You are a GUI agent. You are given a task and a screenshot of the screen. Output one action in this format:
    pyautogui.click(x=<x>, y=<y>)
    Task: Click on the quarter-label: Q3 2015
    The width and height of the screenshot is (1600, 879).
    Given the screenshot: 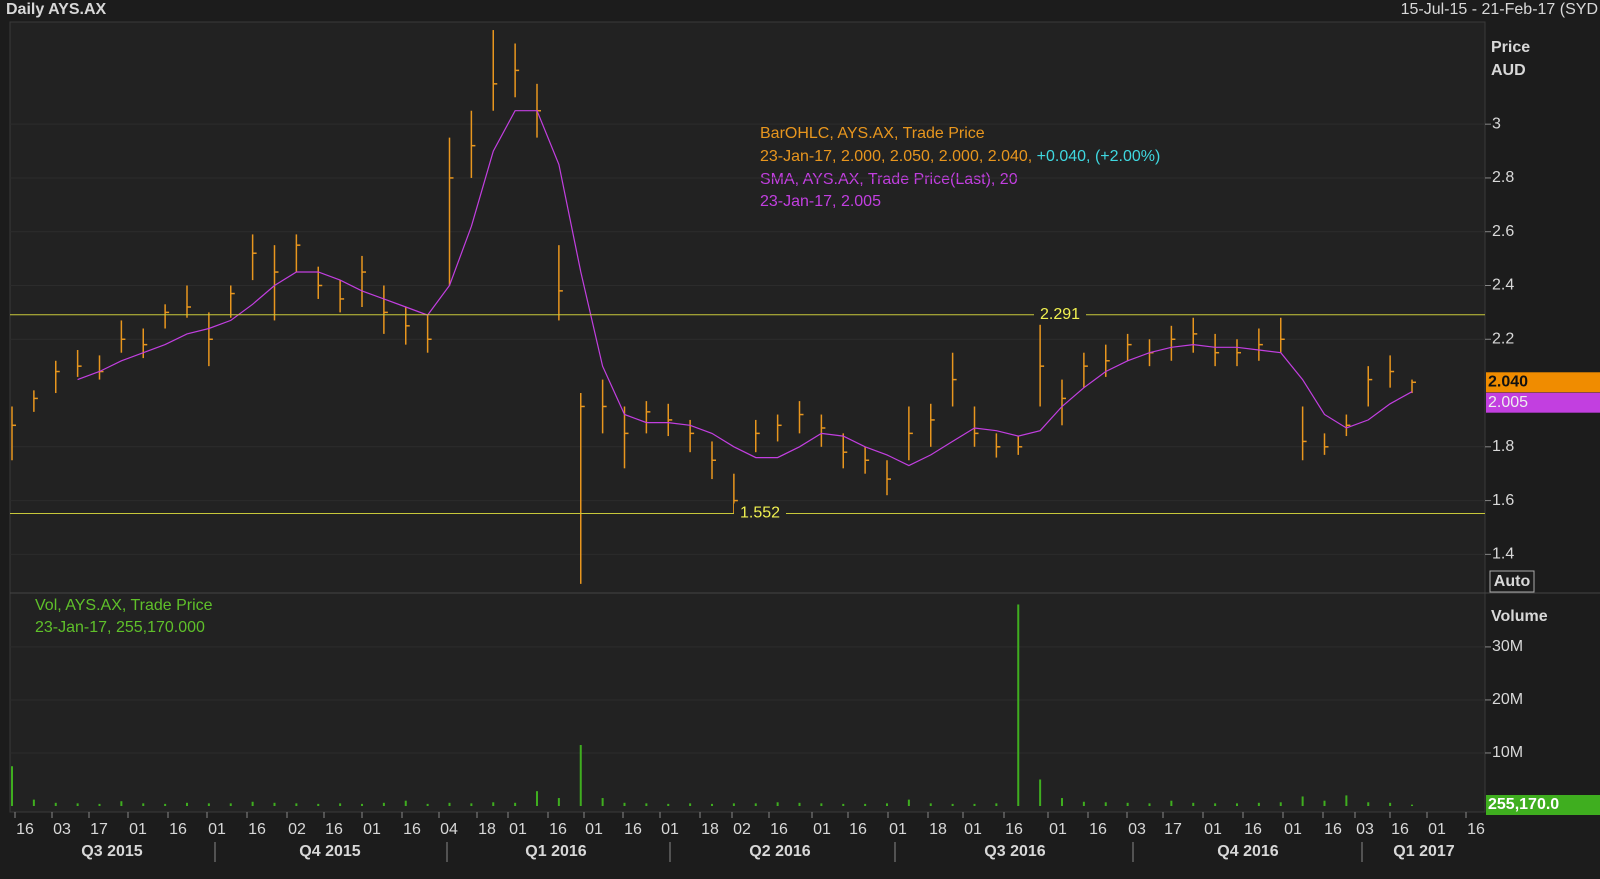 What is the action you would take?
    pyautogui.click(x=111, y=851)
    